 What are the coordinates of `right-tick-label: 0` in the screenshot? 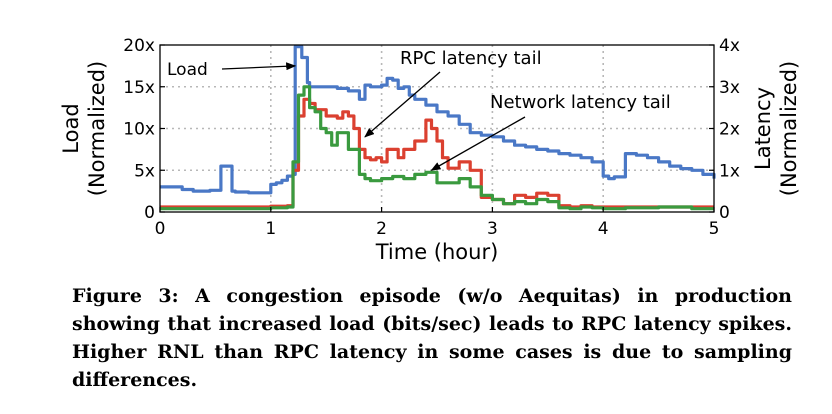 It's located at (724, 213).